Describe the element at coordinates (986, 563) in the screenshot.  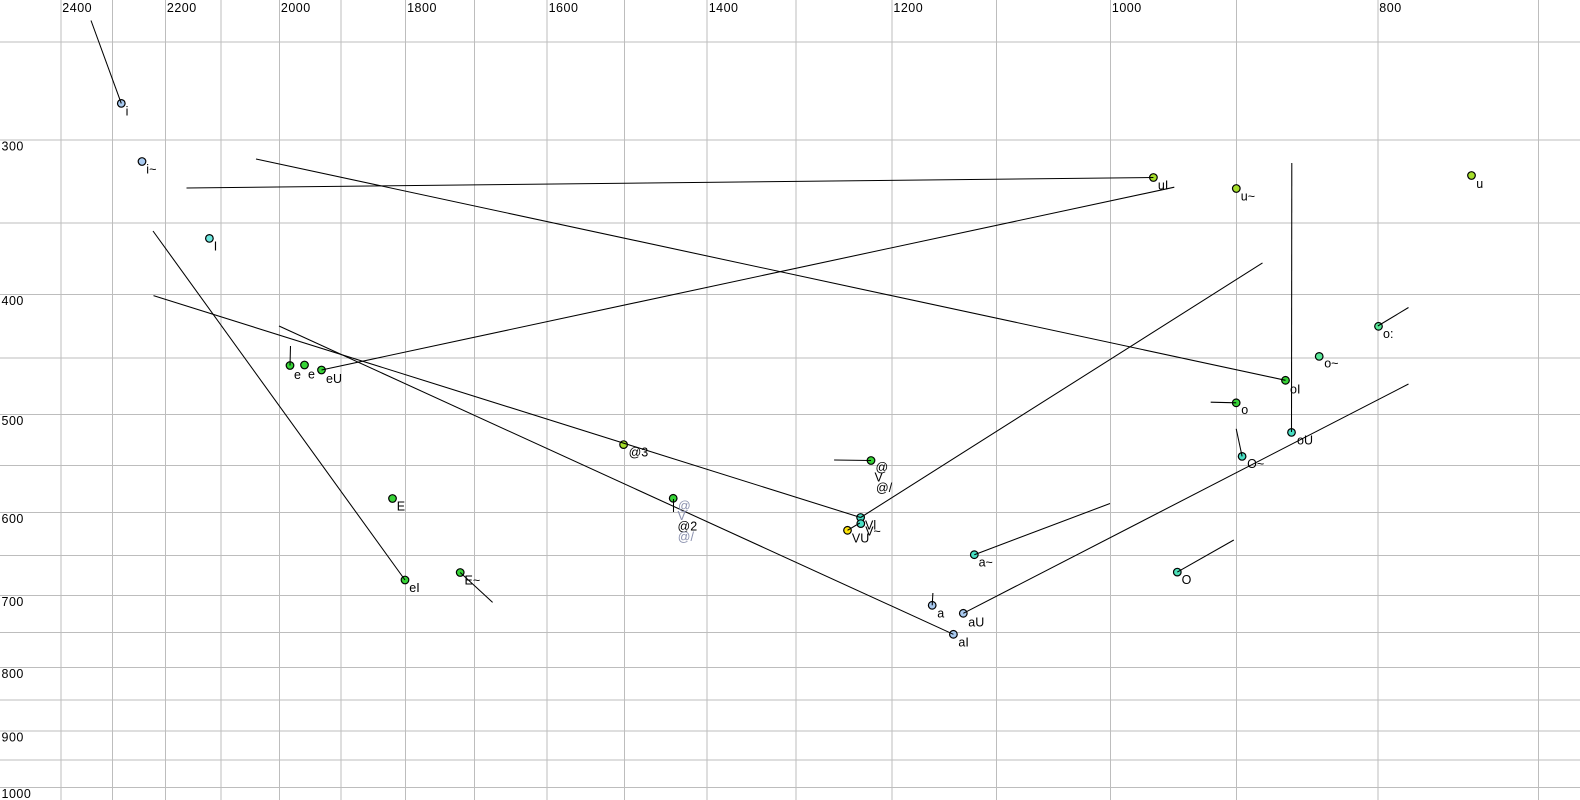
I see `svg-text: a~` at that location.